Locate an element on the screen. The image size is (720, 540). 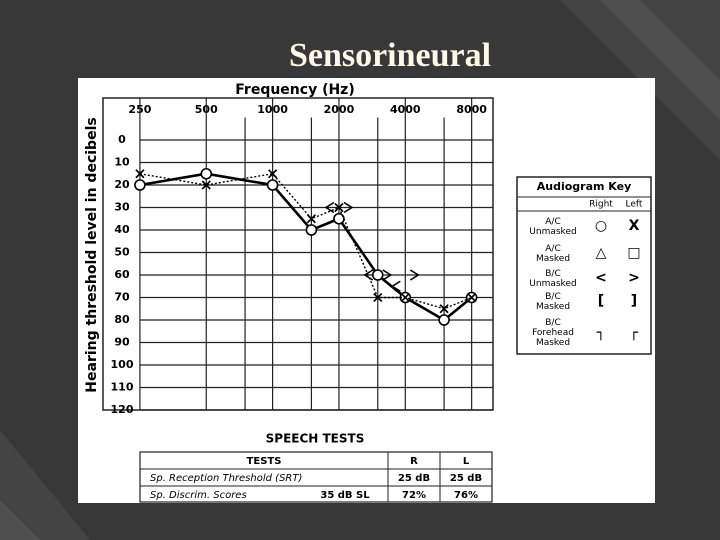
key-symbol: △ is located at coordinates (601, 253).